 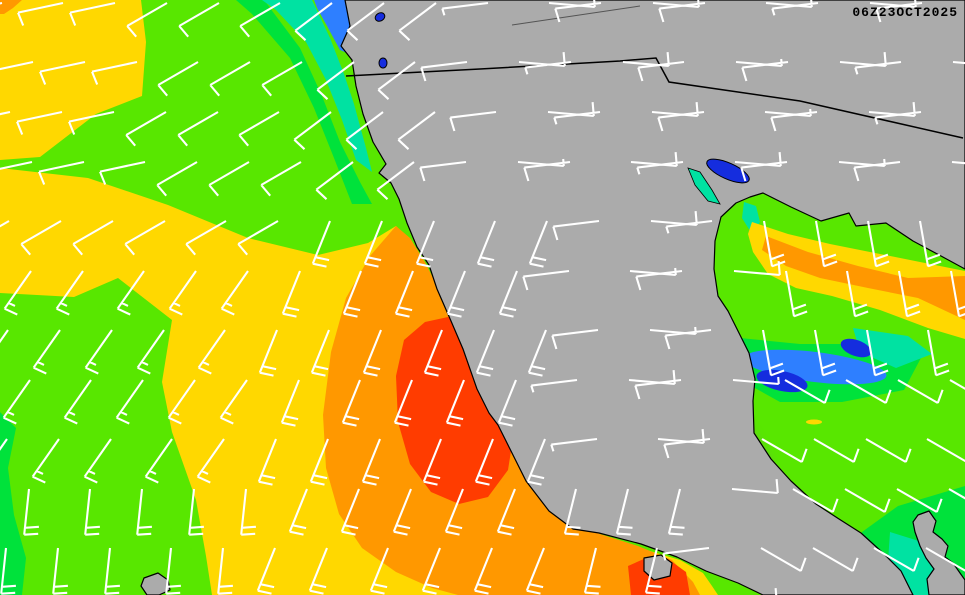 I want to click on colorado-delta-strip, so click(x=704, y=186).